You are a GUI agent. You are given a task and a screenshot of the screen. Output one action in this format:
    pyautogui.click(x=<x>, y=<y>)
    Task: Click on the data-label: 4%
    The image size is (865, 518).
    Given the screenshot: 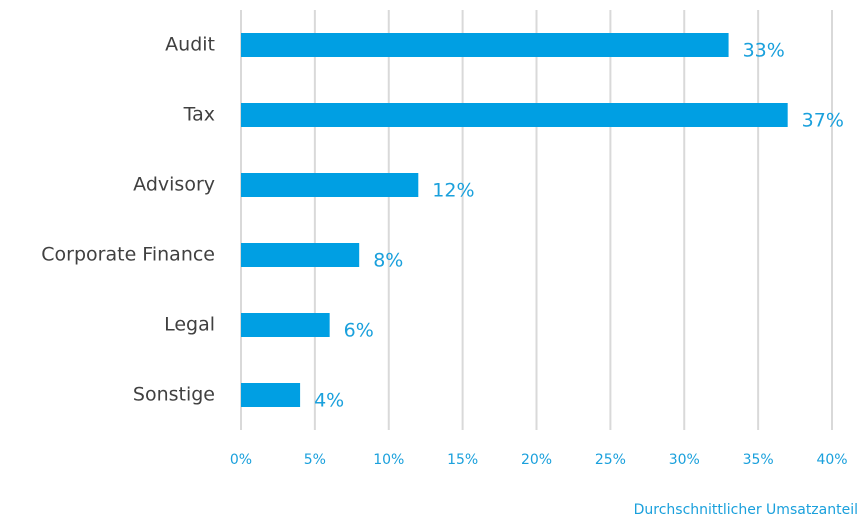 What is the action you would take?
    pyautogui.click(x=329, y=401)
    